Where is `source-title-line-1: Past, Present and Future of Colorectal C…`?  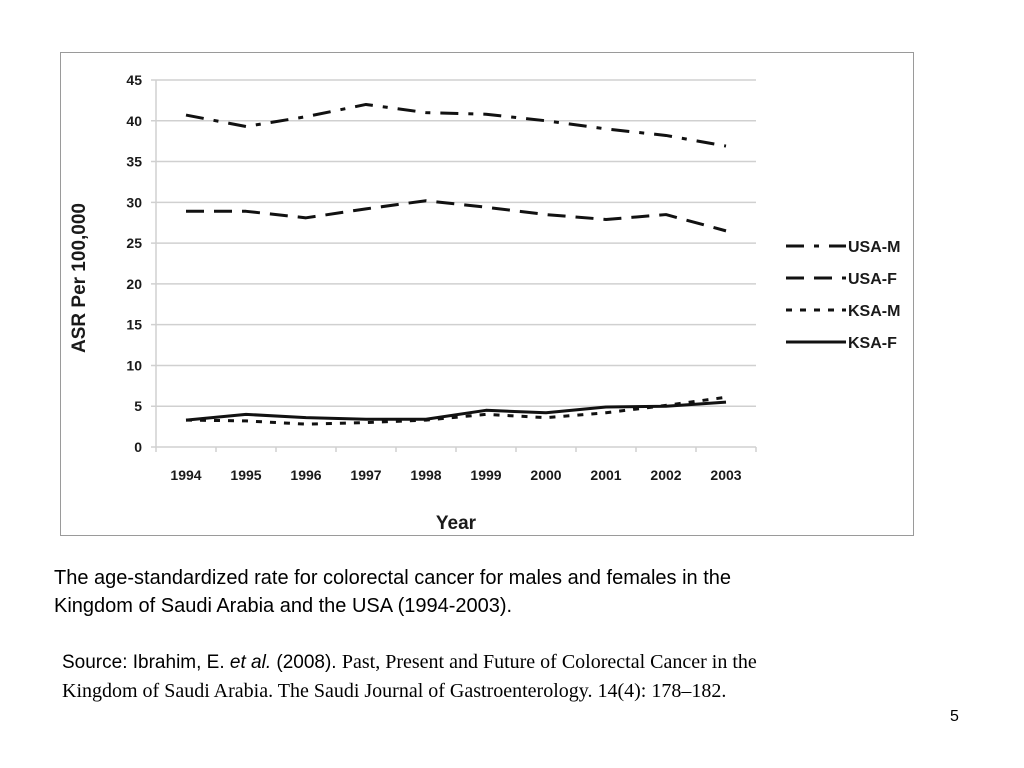
source-title-line-1: Past, Present and Future of Colorectal C… is located at coordinates (549, 662).